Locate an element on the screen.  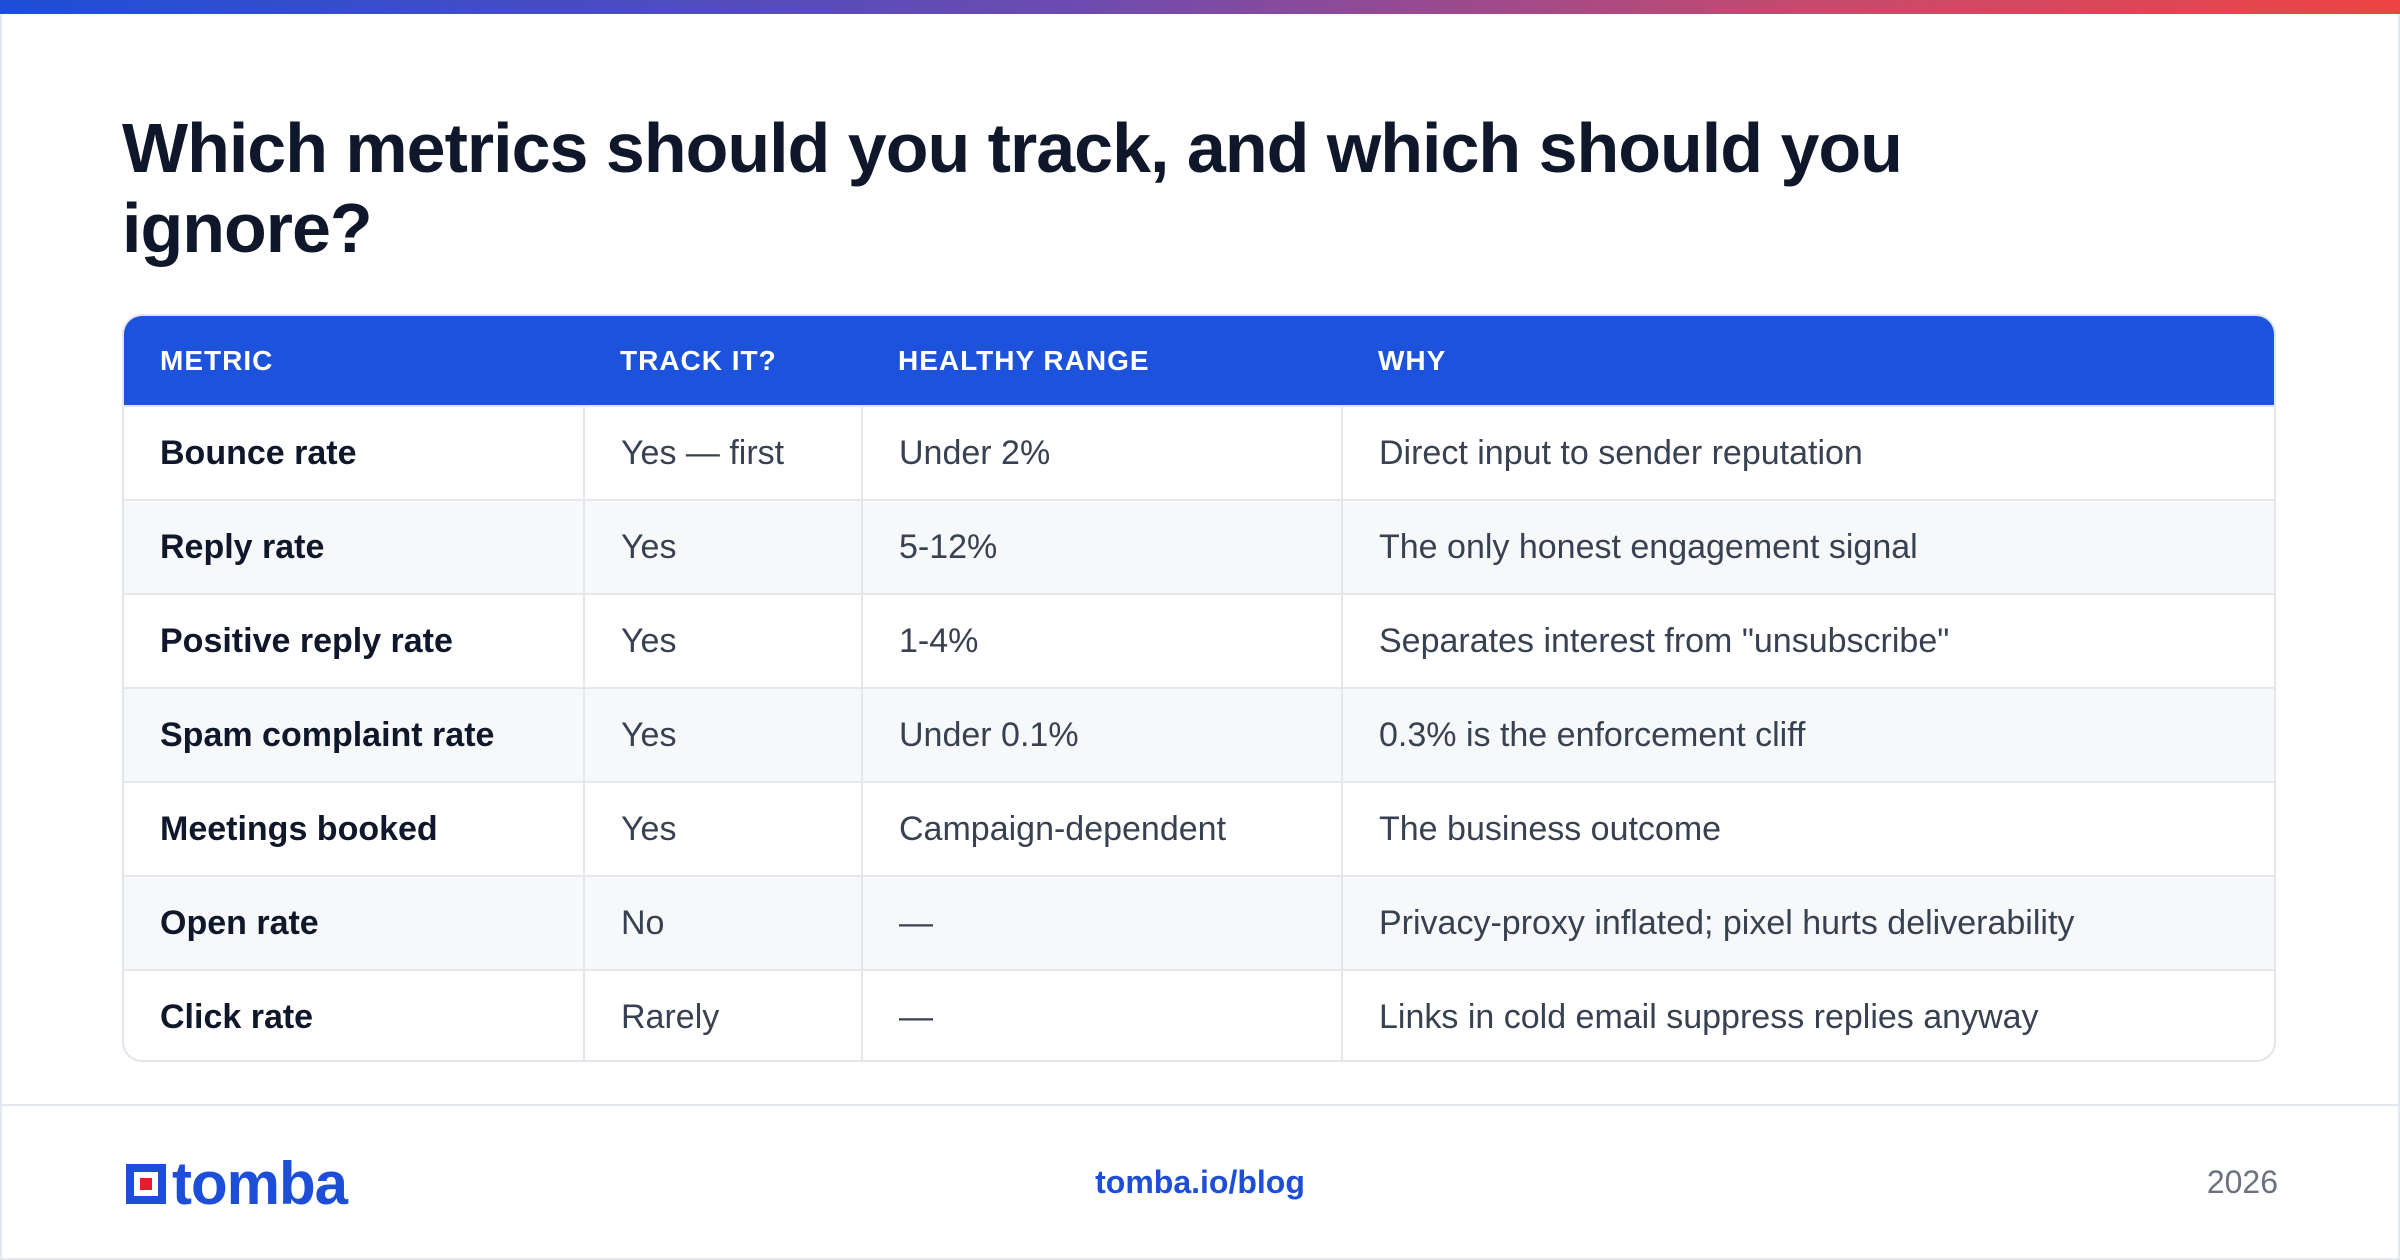
metric-cell: Meetings booked is located at coordinates (354, 828).